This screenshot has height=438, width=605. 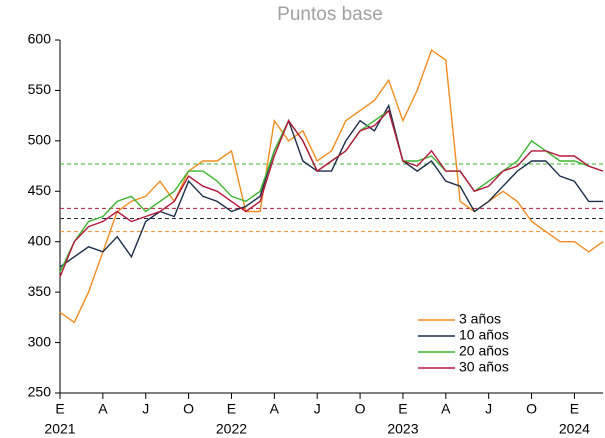 I want to click on x-year-label: 2023, so click(x=402, y=429).